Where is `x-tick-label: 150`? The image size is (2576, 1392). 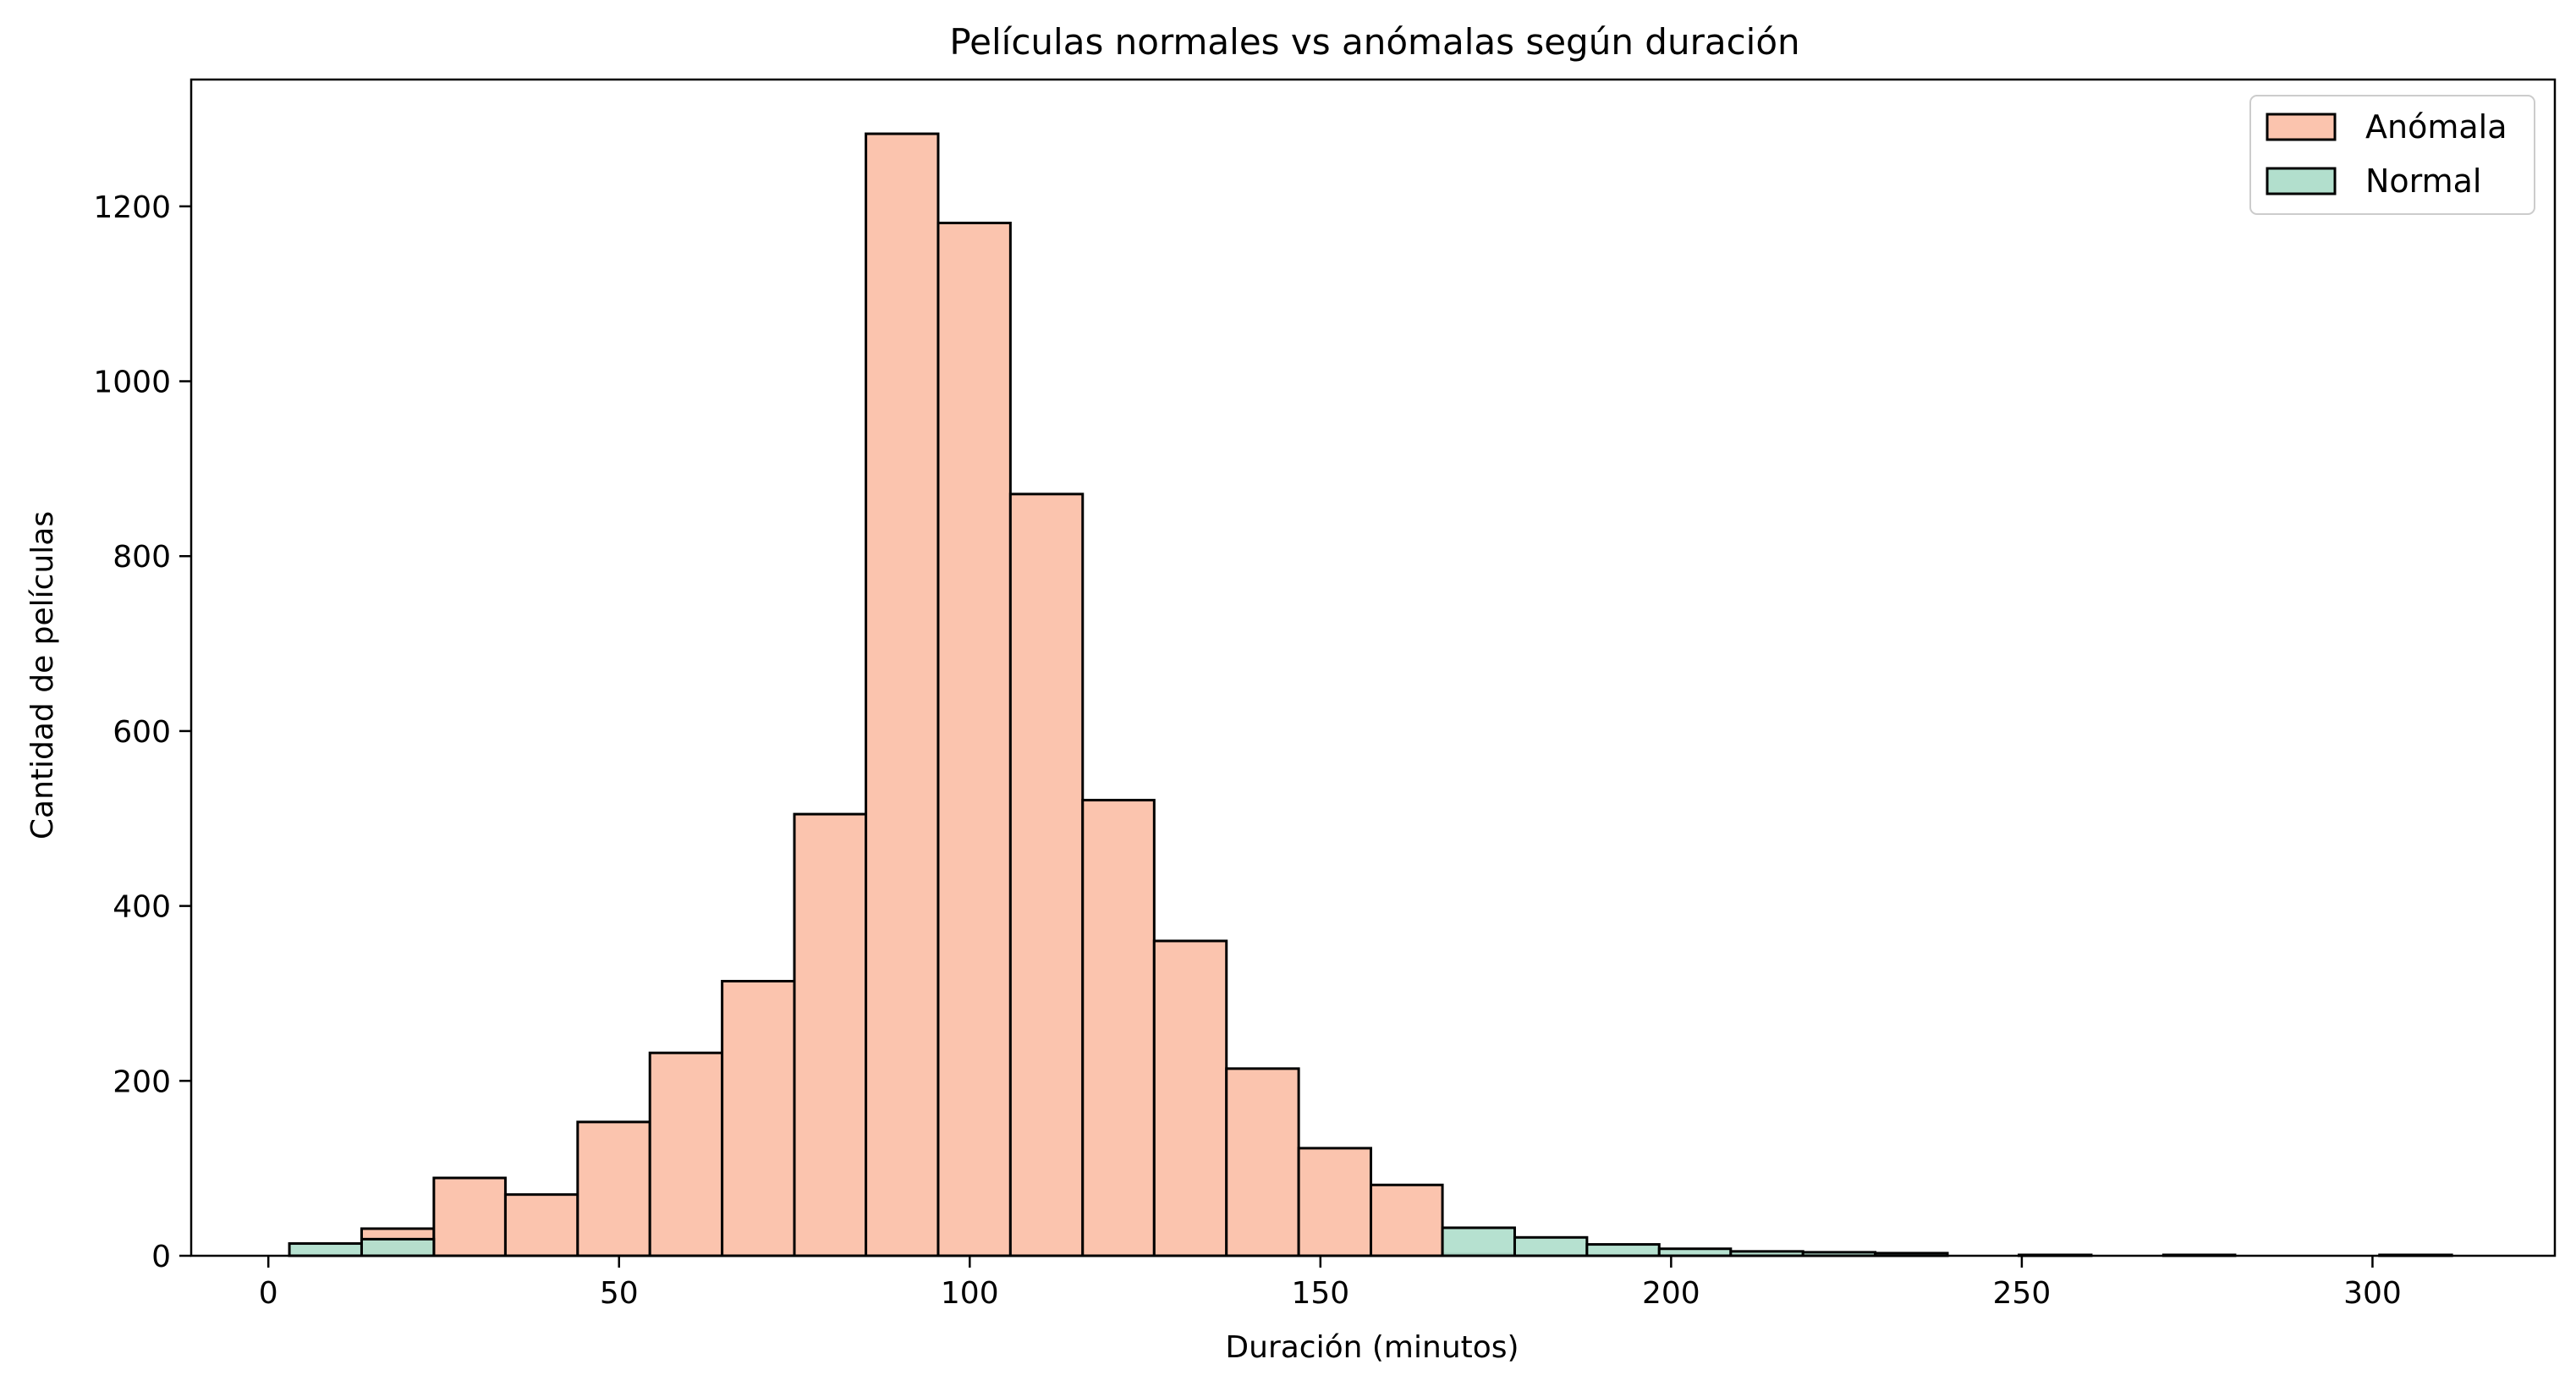
x-tick-label: 150 is located at coordinates (1320, 1293).